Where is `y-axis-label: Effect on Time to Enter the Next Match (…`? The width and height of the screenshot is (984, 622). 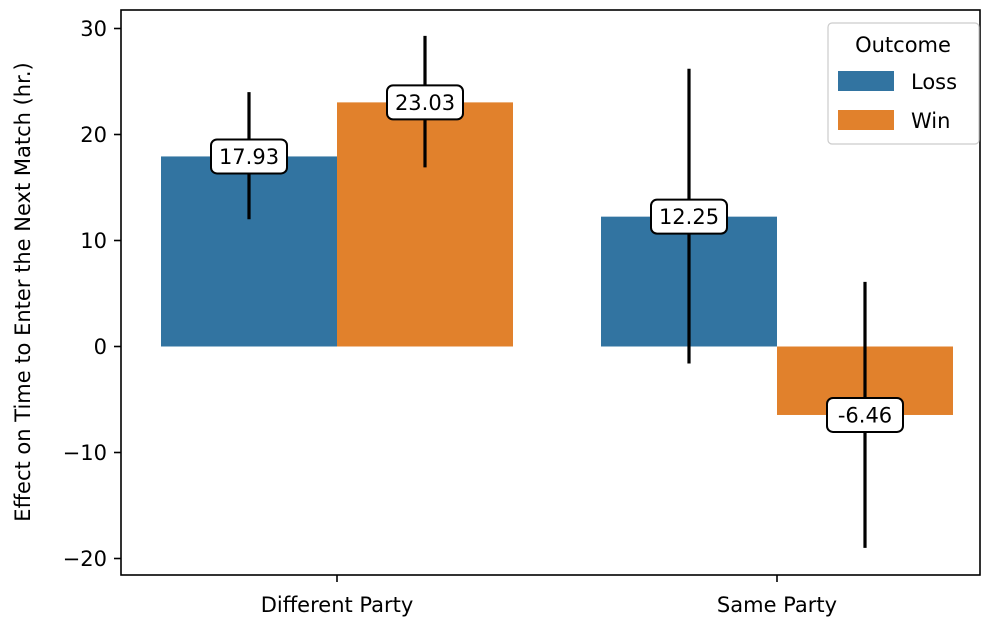
y-axis-label: Effect on Time to Enter the Next Match (… is located at coordinates (23, 291).